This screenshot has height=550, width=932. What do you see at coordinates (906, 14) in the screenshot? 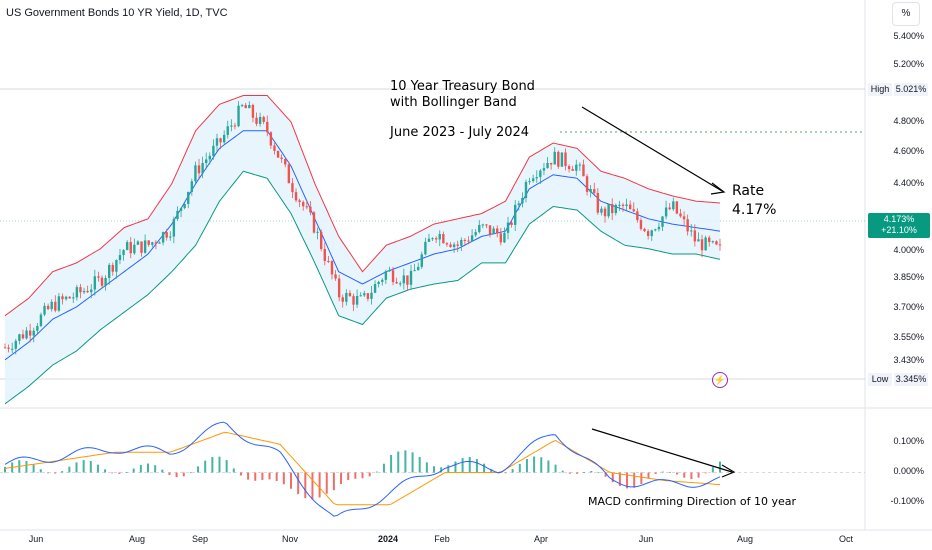
I see `unit-toggle-button: %` at bounding box center [906, 14].